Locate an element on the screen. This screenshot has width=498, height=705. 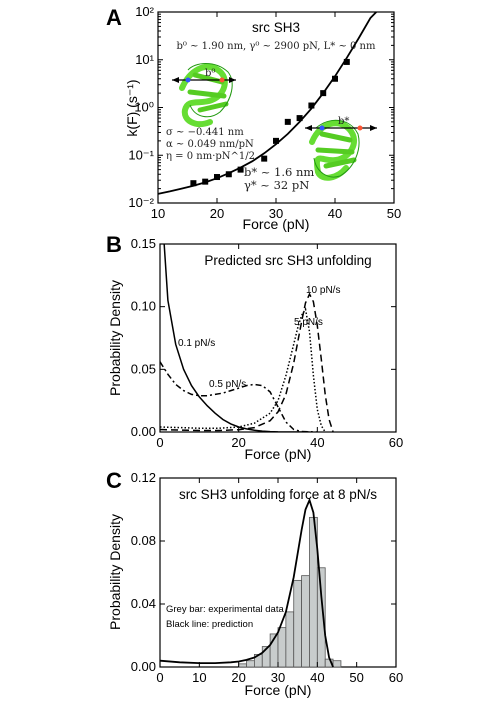
series-label-10: 10 pN/s is located at coordinates (323, 290).